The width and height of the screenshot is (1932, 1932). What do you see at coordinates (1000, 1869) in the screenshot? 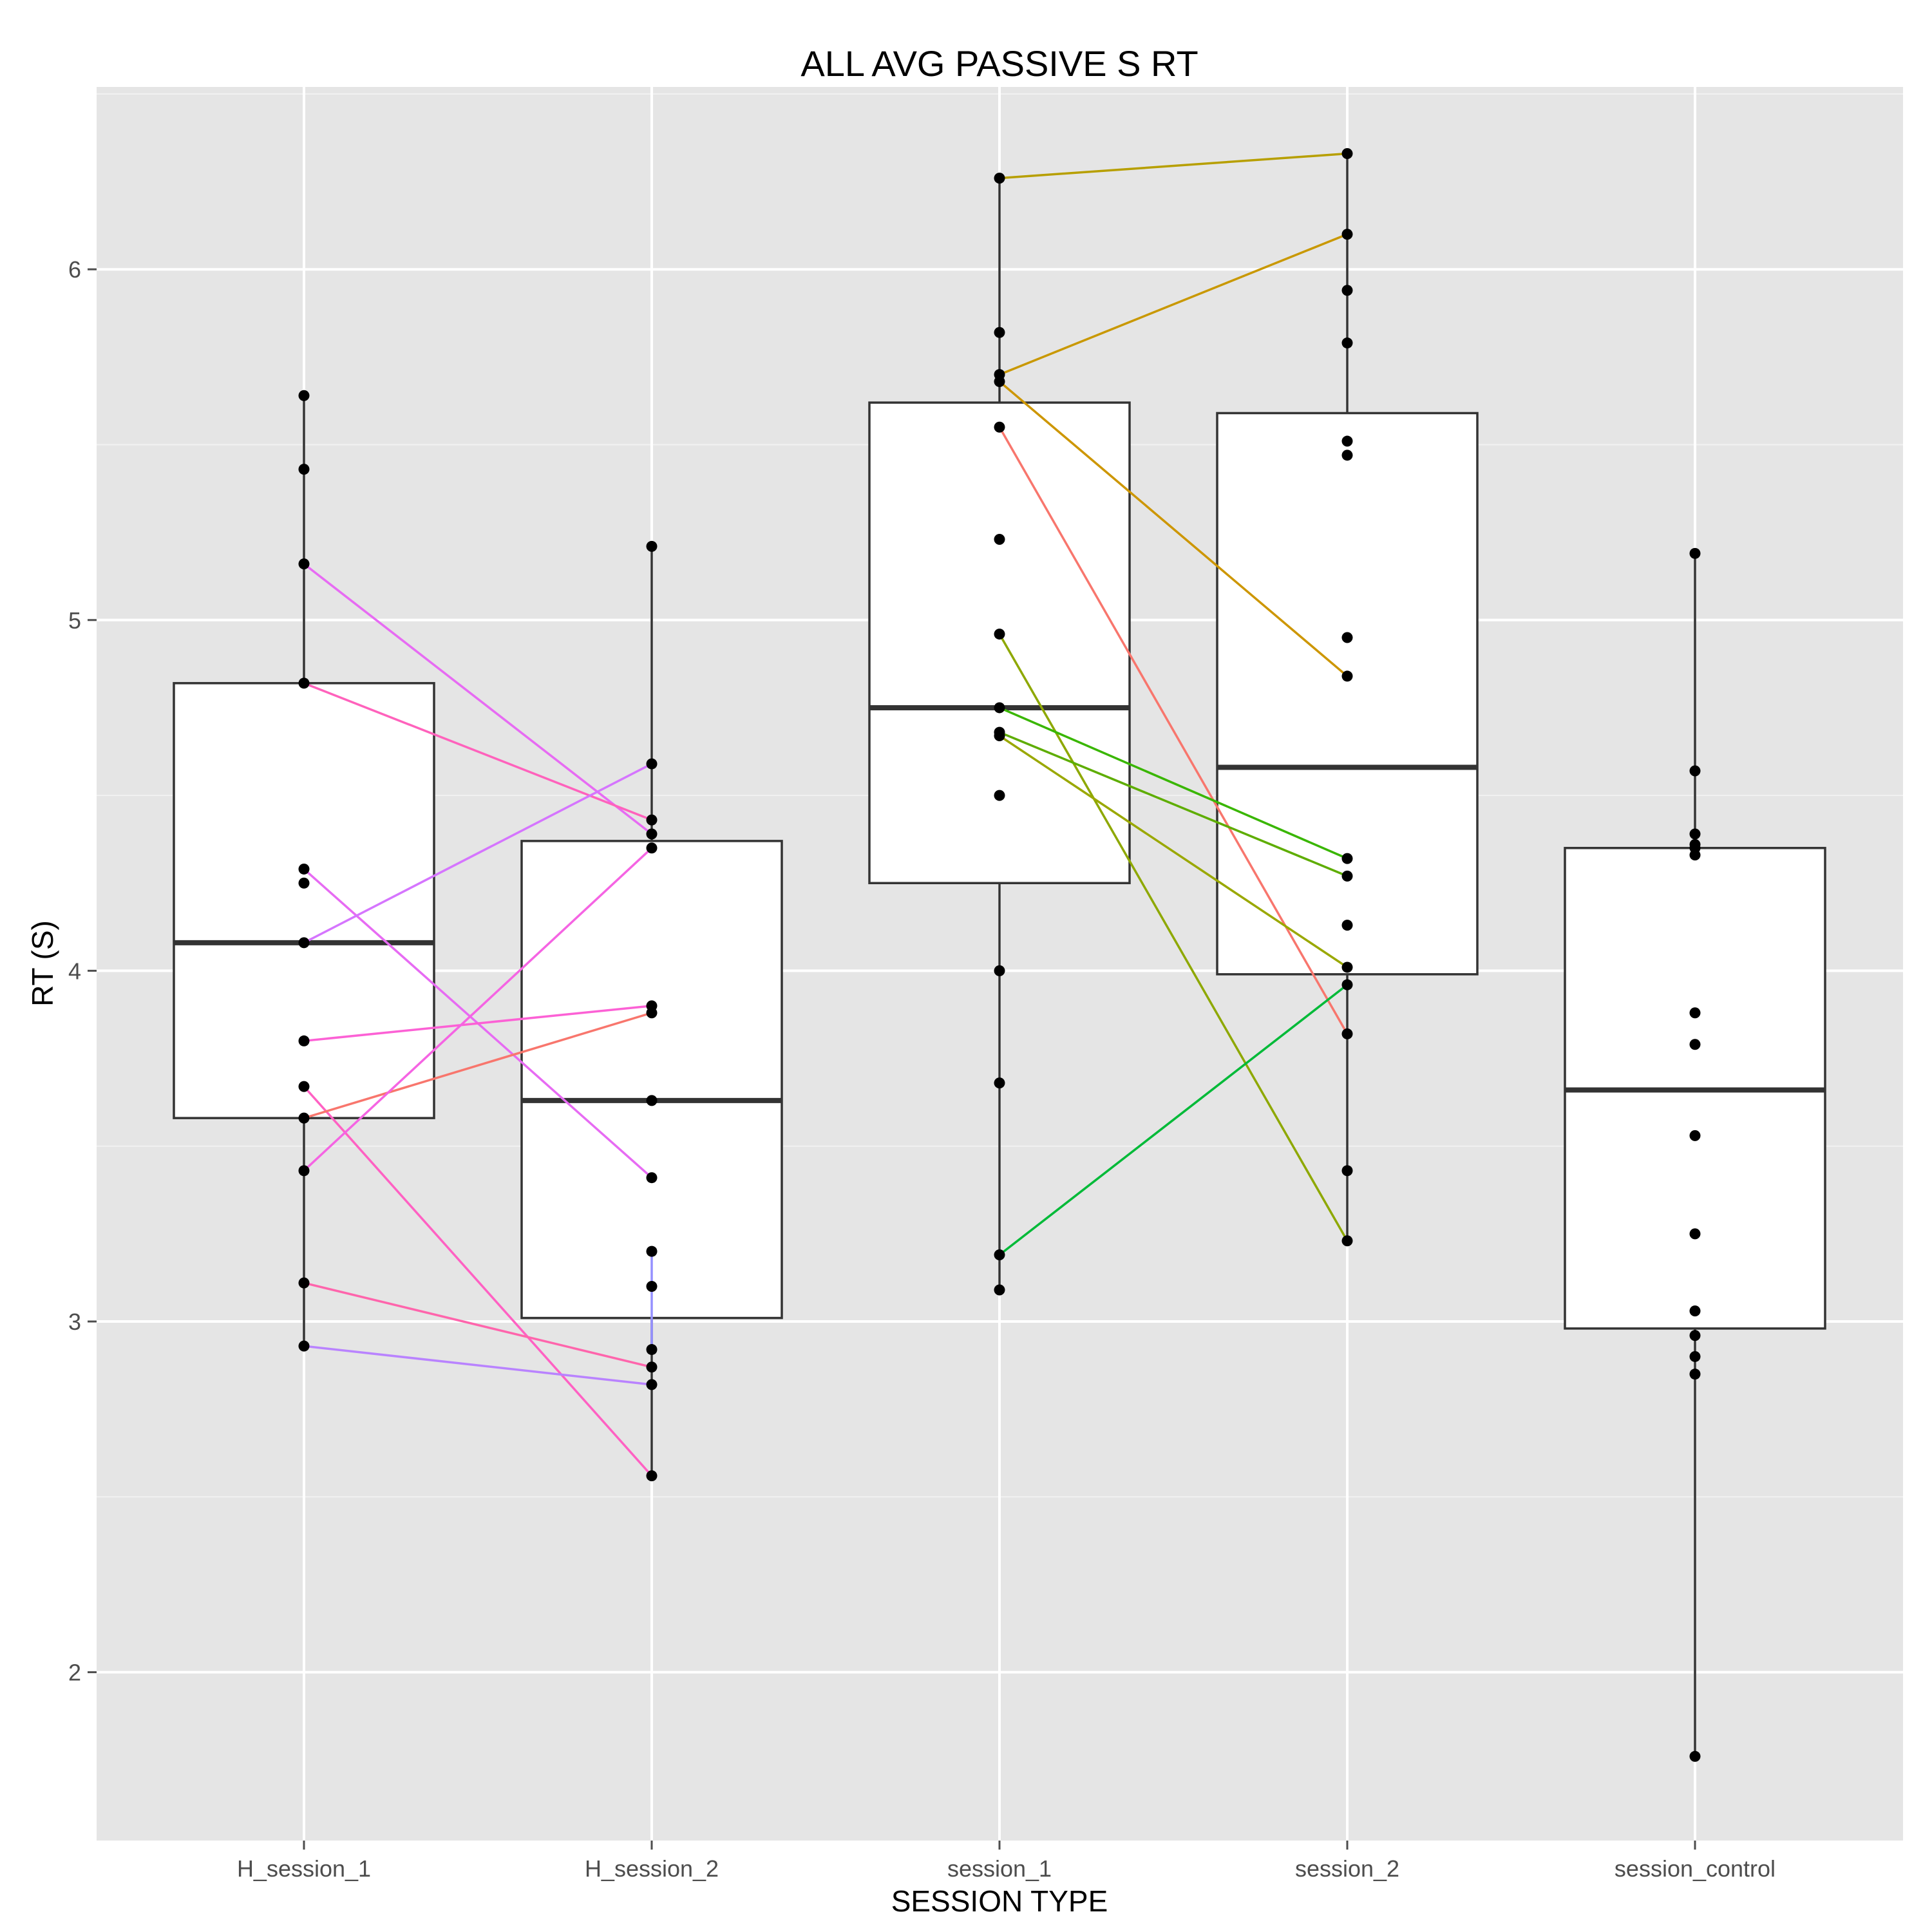
I see `x-tick-label: session_1` at bounding box center [1000, 1869].